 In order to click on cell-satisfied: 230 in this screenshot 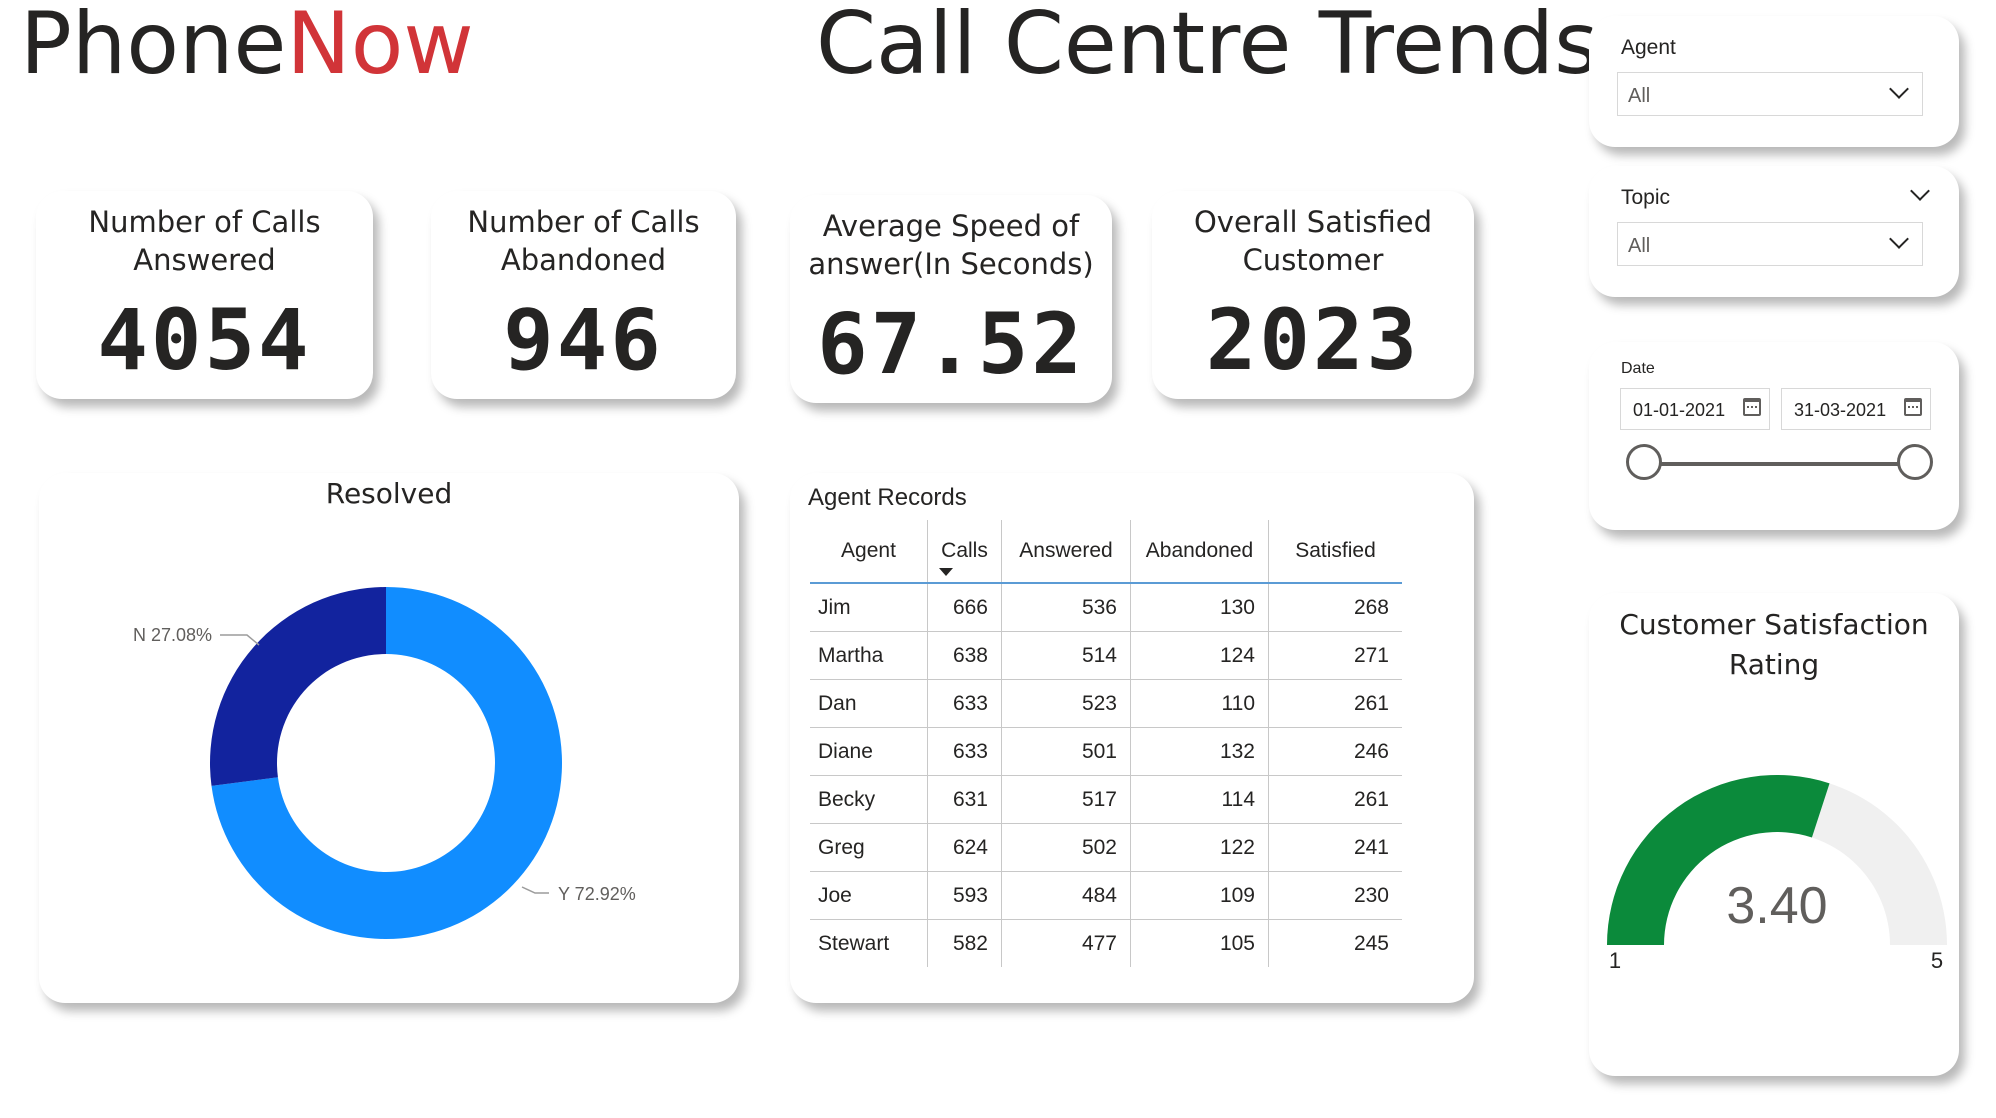, I will do `click(1335, 895)`.